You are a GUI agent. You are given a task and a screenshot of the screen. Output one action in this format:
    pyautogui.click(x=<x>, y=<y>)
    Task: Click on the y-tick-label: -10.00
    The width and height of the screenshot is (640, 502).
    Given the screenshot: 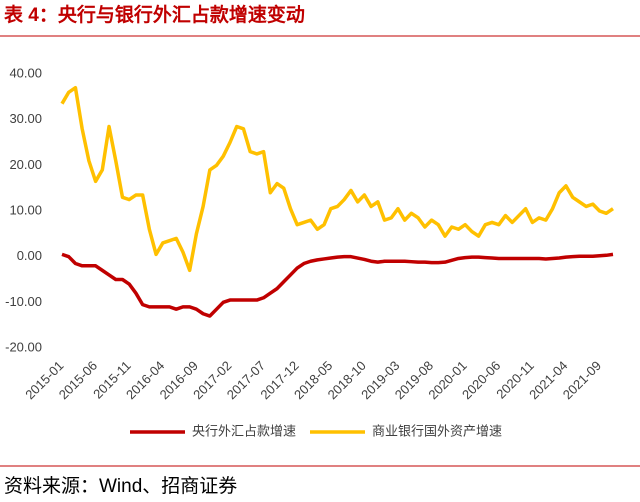 What is the action you would take?
    pyautogui.click(x=23, y=301)
    